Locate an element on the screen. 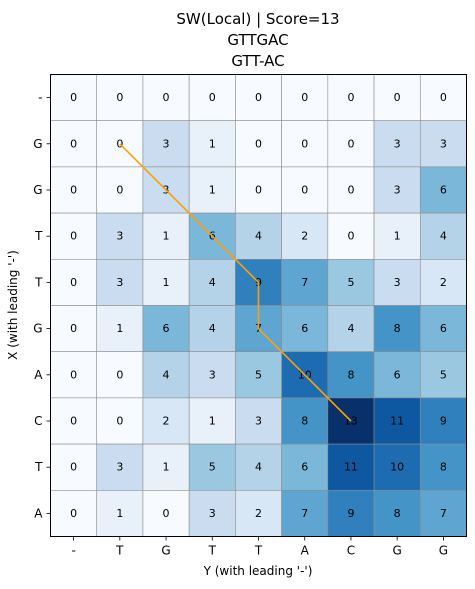 This screenshot has height=589, width=475. cell-value-label: 7 is located at coordinates (304, 513).